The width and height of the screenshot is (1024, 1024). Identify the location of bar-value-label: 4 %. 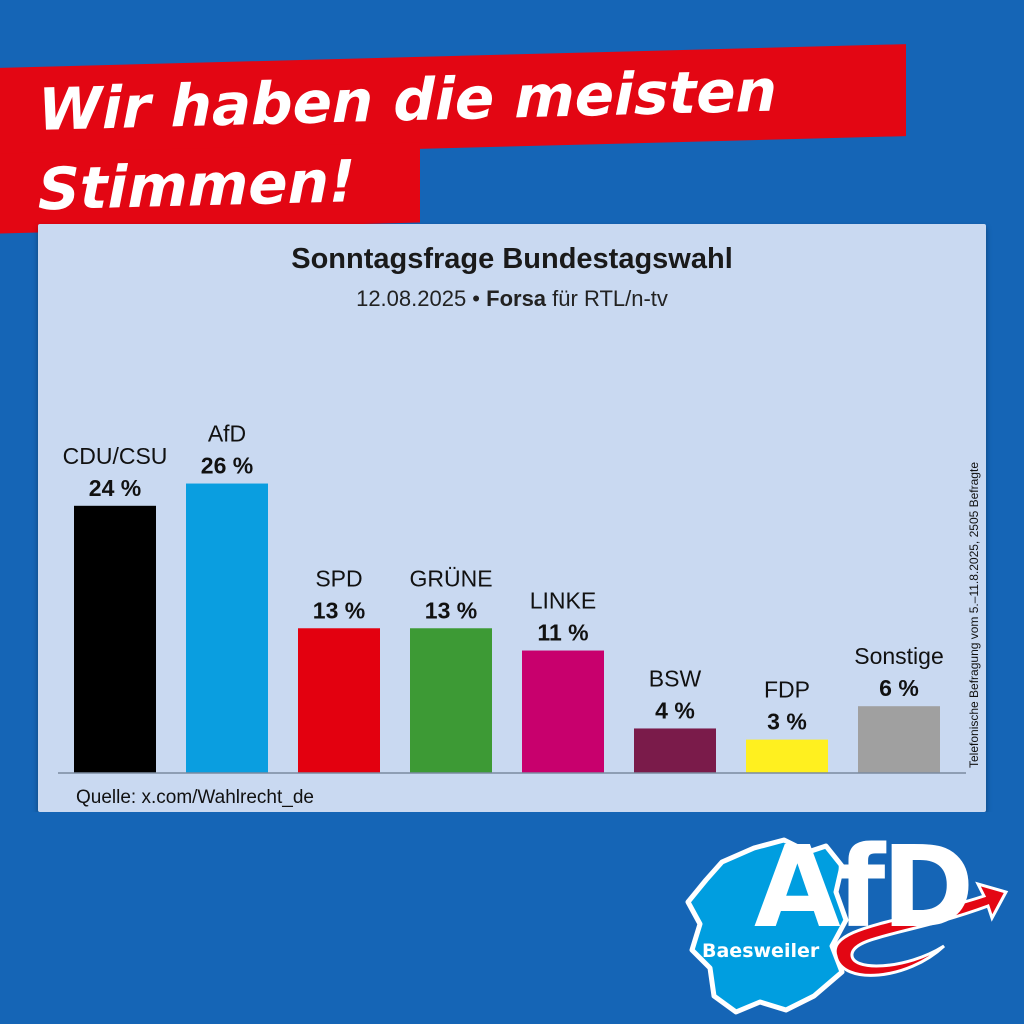
(675, 710).